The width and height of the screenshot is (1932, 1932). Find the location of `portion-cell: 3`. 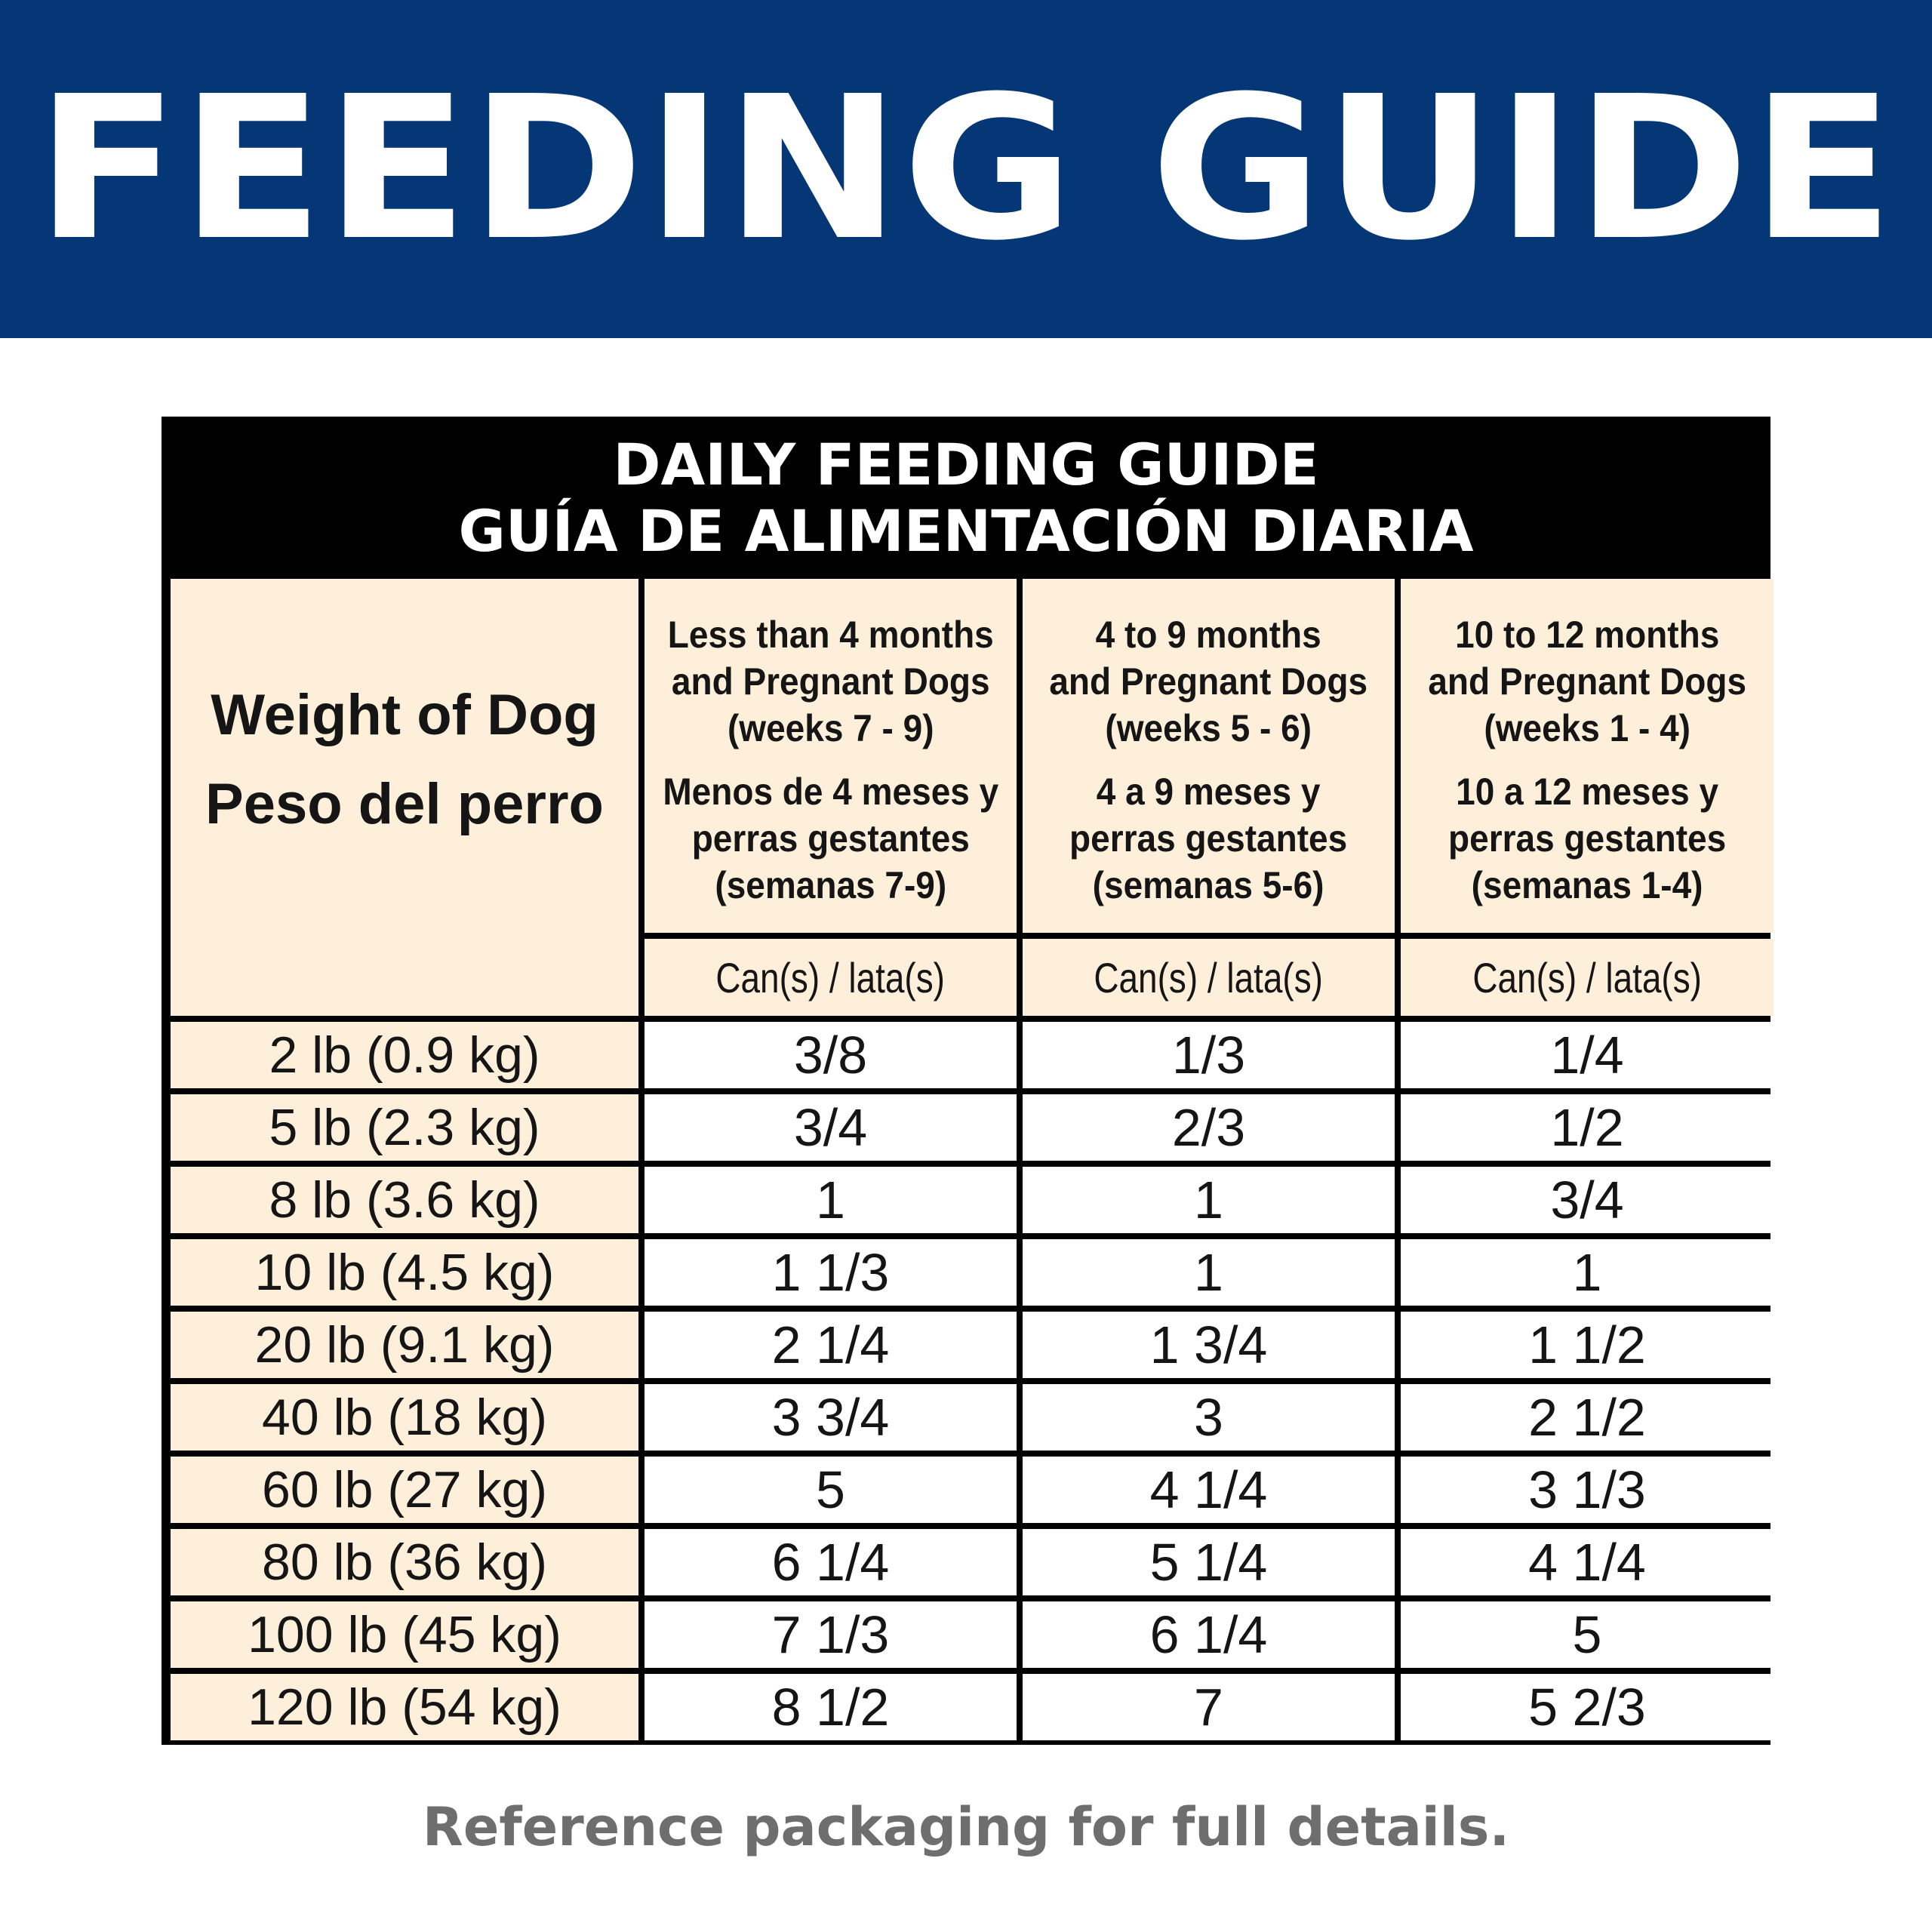

portion-cell: 3 is located at coordinates (1209, 1417).